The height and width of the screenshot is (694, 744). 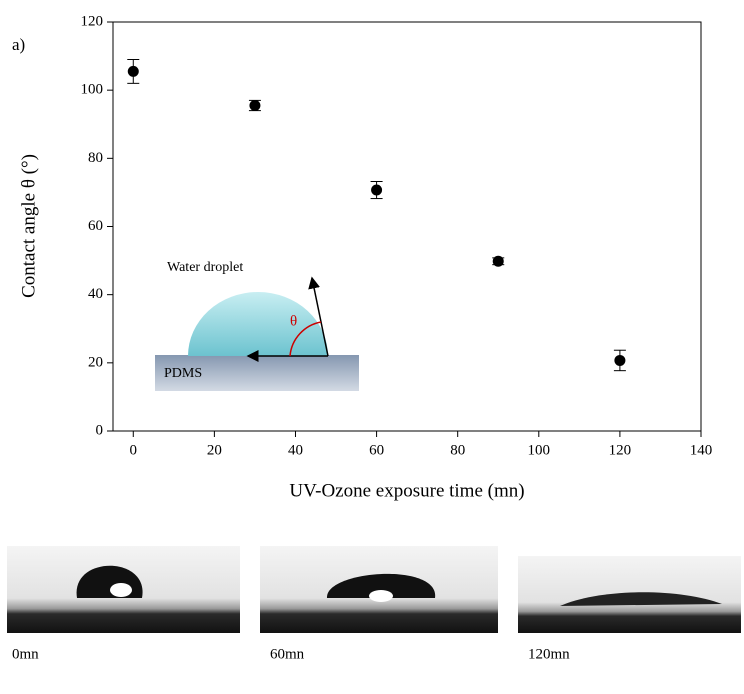 I want to click on x-tick-label: 20, so click(x=214, y=450).